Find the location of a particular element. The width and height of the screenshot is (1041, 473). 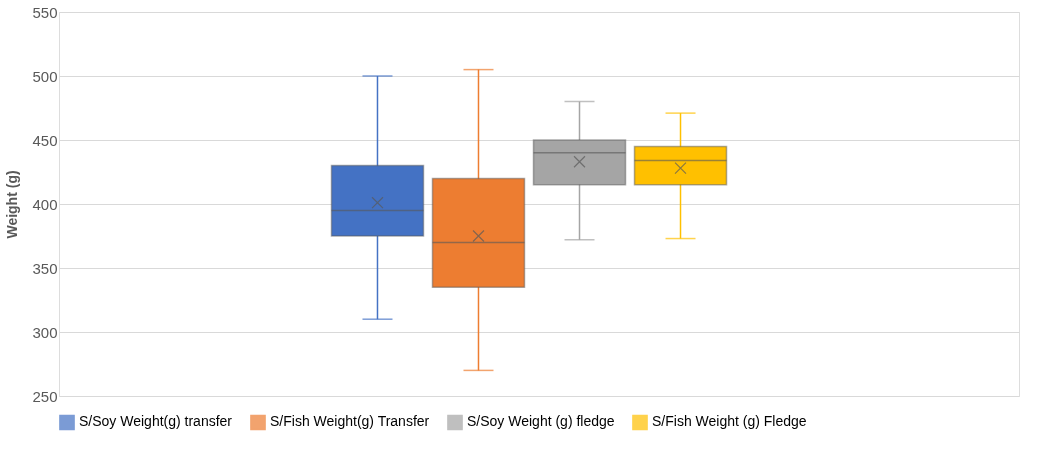

legend-label: S/Soy Weight(g) transfer is located at coordinates (156, 421).